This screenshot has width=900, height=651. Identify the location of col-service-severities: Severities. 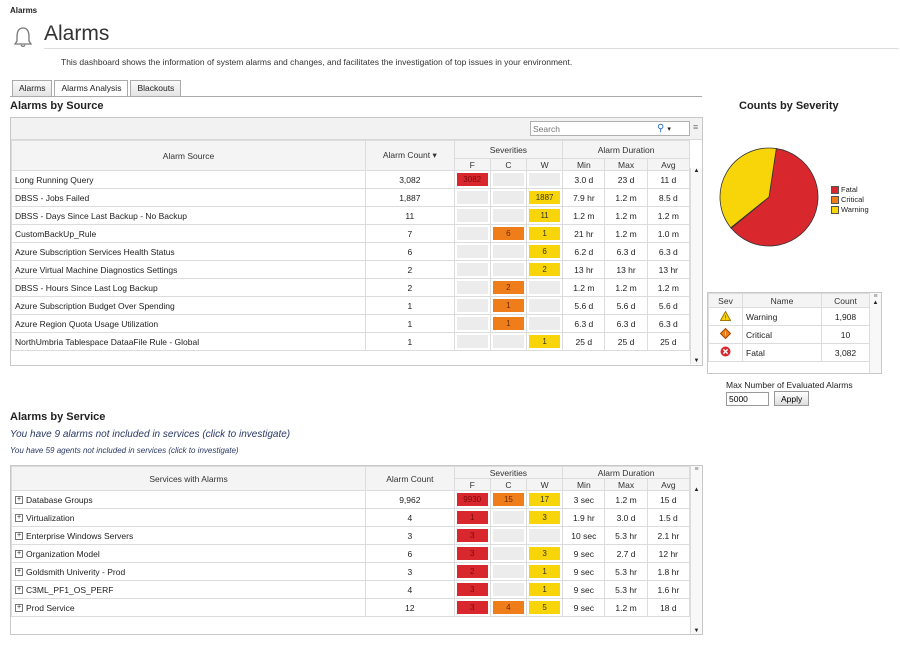
(508, 472).